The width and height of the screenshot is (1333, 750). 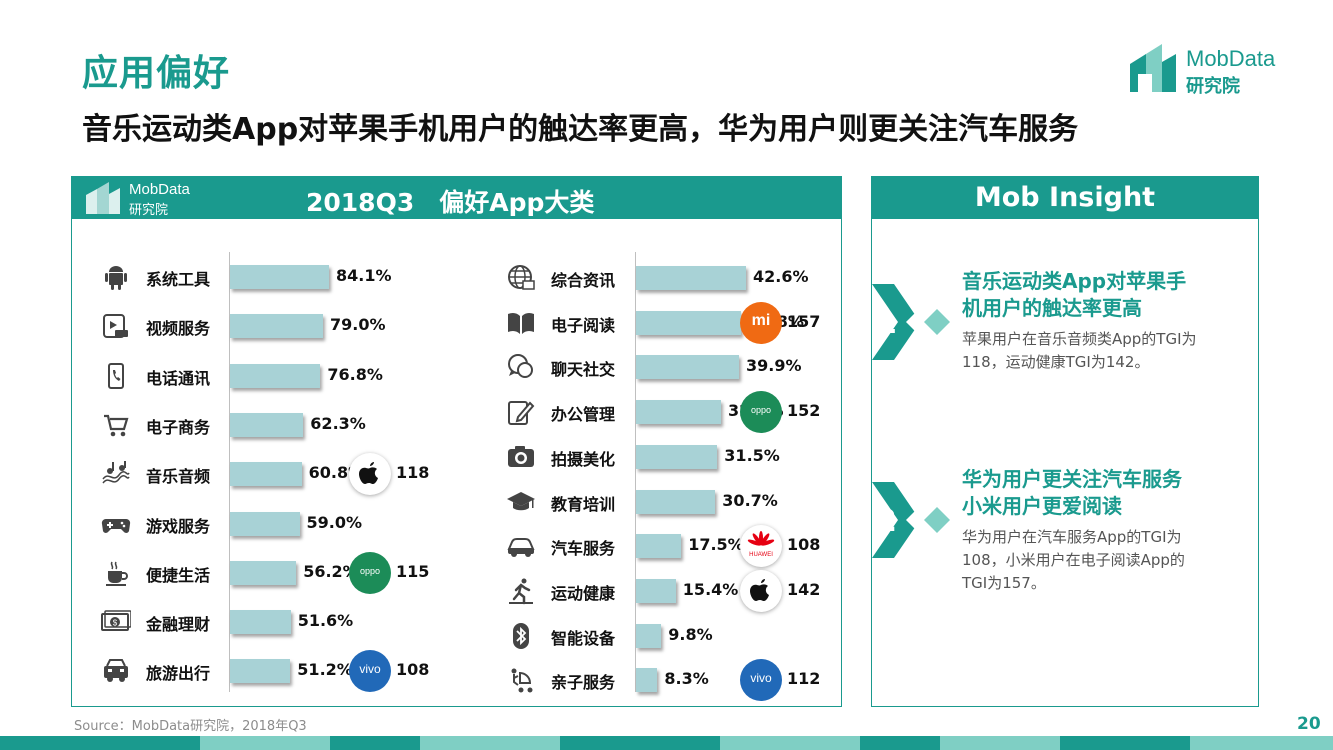 I want to click on data-label: 31.5%, so click(x=752, y=455).